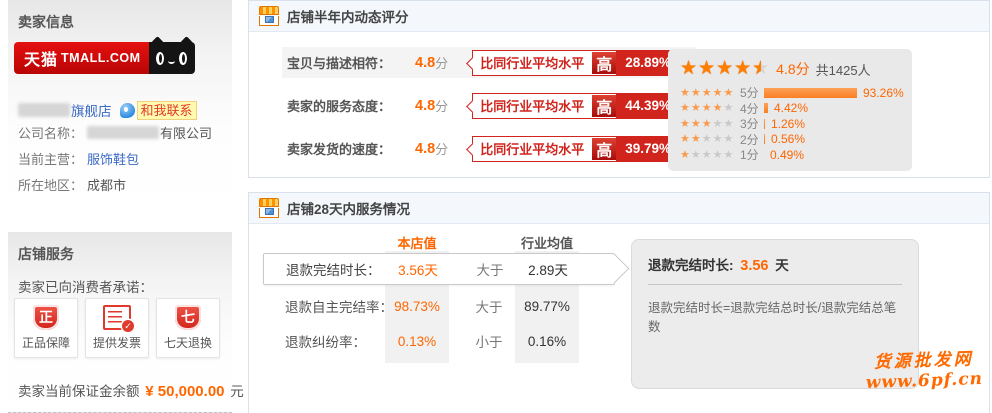 The image size is (992, 413). What do you see at coordinates (417, 306) in the screenshot?
I see `service-store-value: 98.73%` at bounding box center [417, 306].